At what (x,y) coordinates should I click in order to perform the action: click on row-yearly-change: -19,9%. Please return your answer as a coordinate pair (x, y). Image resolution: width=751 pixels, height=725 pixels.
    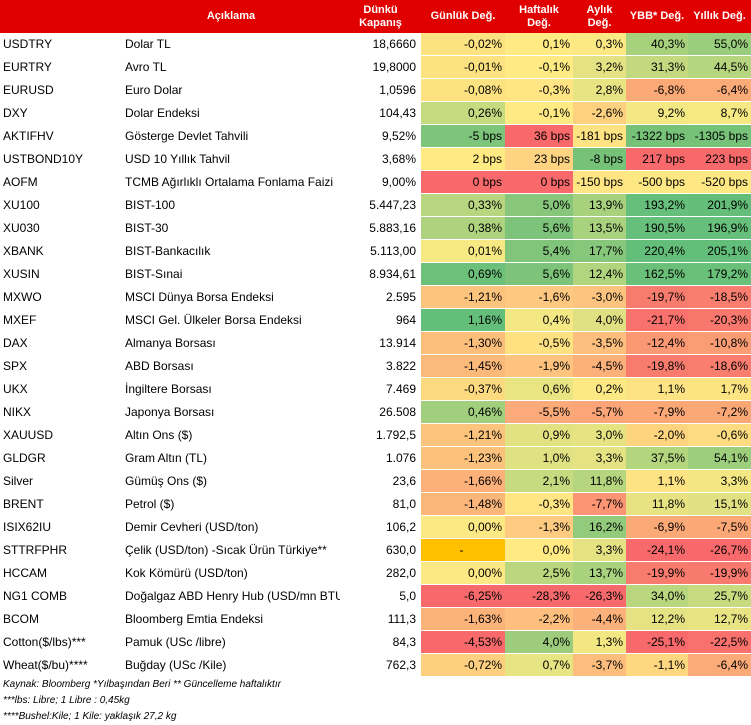
    Looking at the image, I should click on (719, 573).